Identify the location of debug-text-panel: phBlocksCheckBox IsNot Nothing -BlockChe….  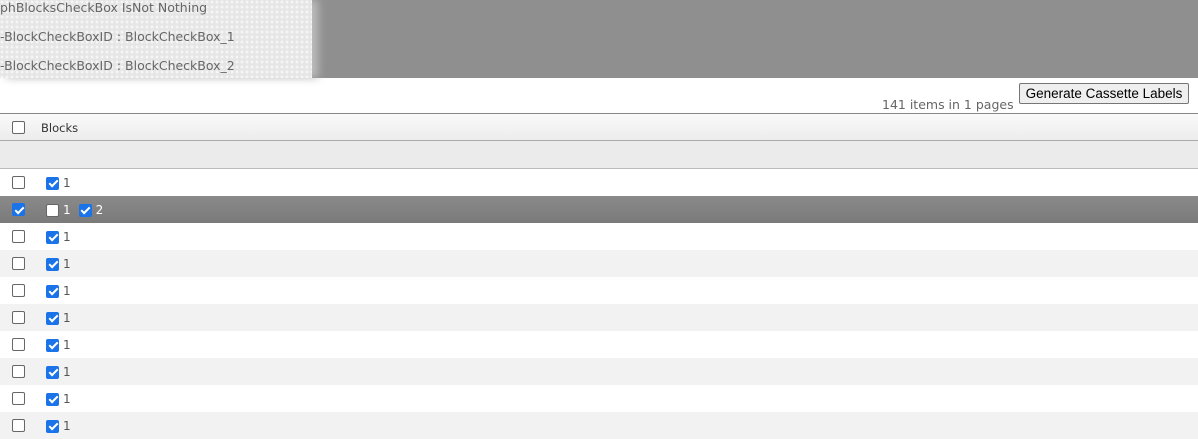
(156, 39).